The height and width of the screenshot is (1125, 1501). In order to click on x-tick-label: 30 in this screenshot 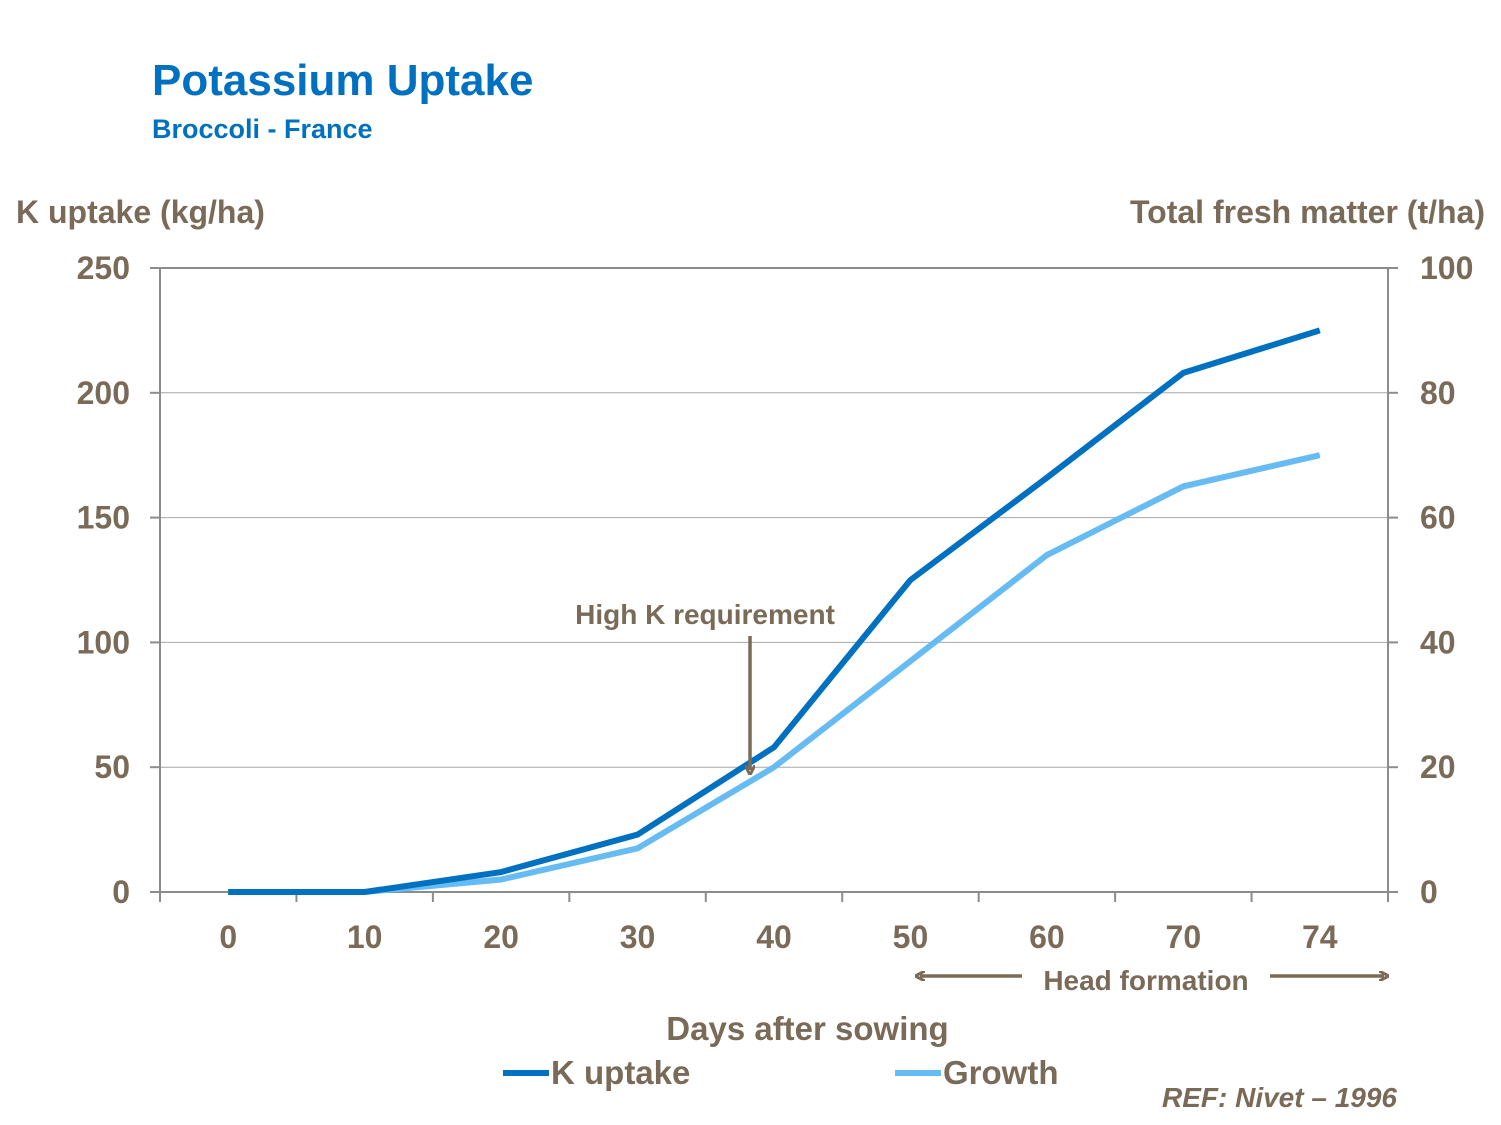, I will do `click(638, 937)`.